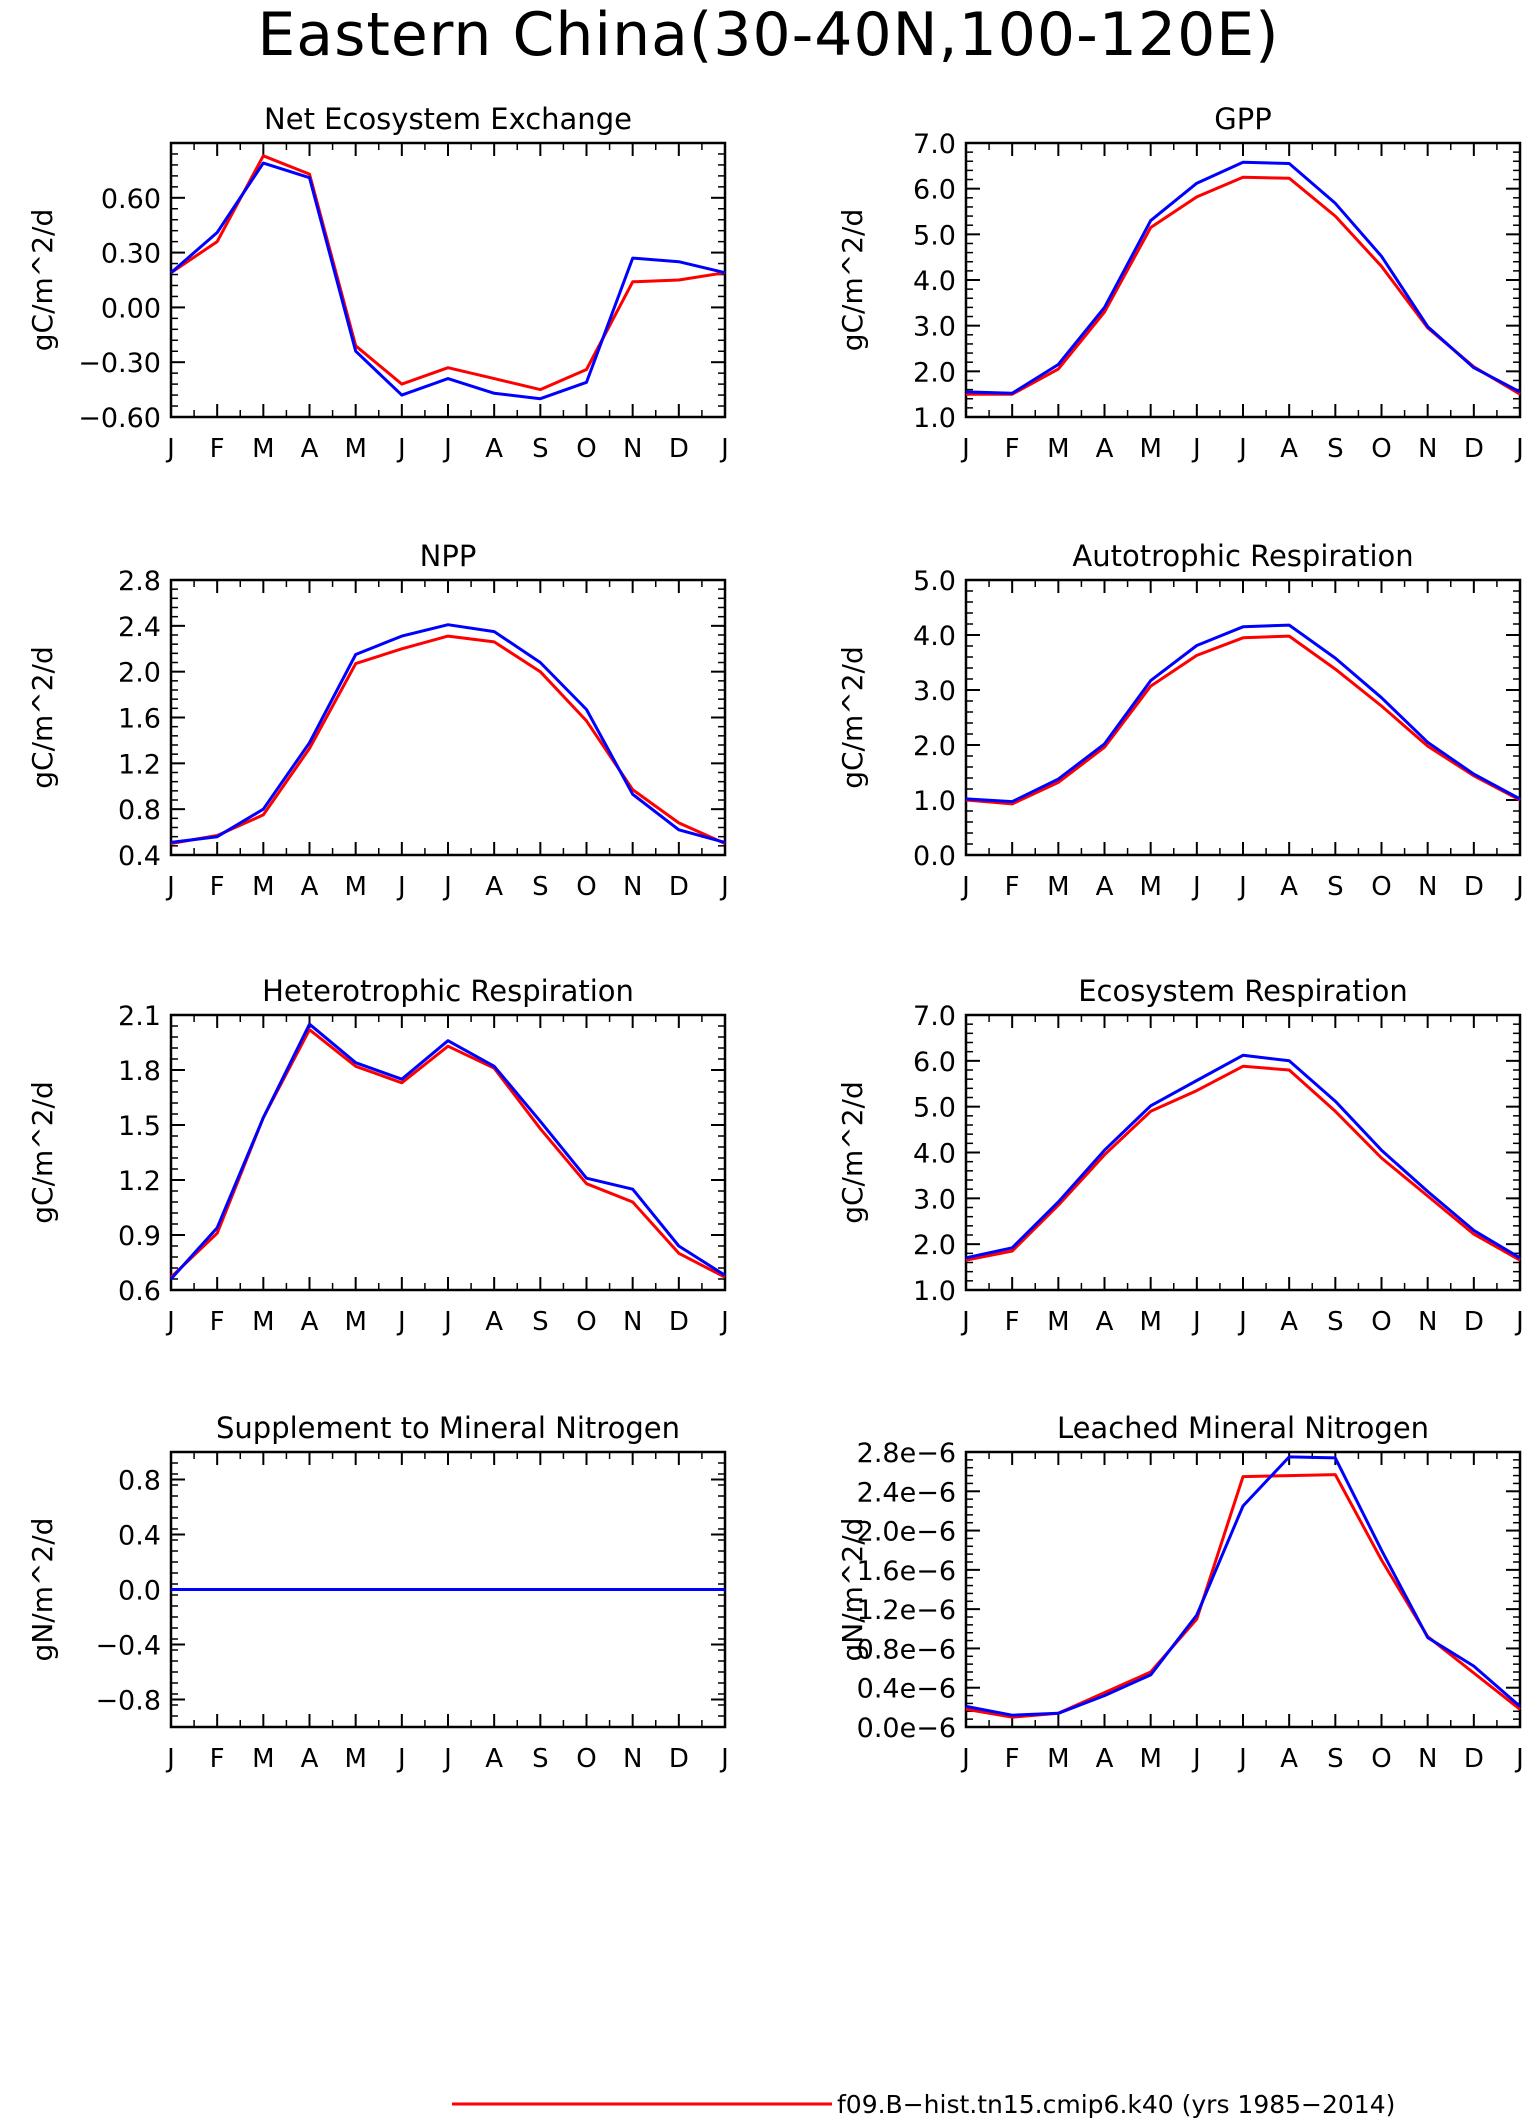 The image size is (1537, 2119). Describe the element at coordinates (139, 627) in the screenshot. I see `y-tick-label: 2.4` at that location.